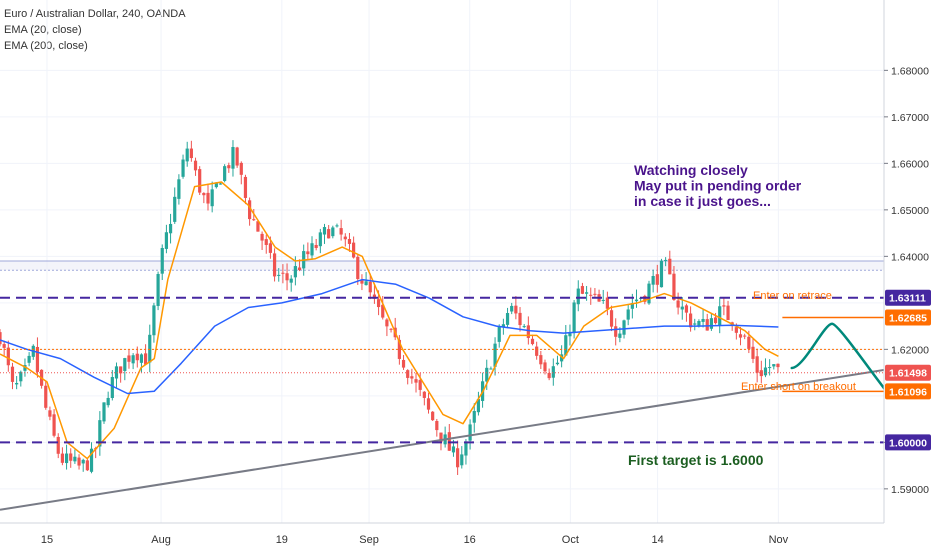  I want to click on legend-ema200: EMA (200, close), so click(46, 46).